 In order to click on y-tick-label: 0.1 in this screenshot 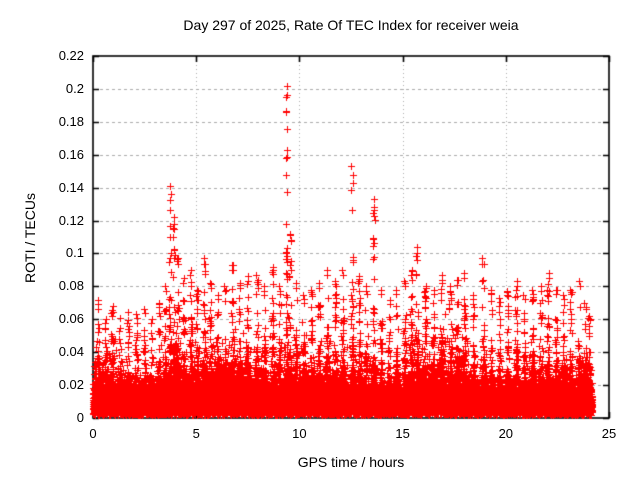, I will do `click(74, 253)`.